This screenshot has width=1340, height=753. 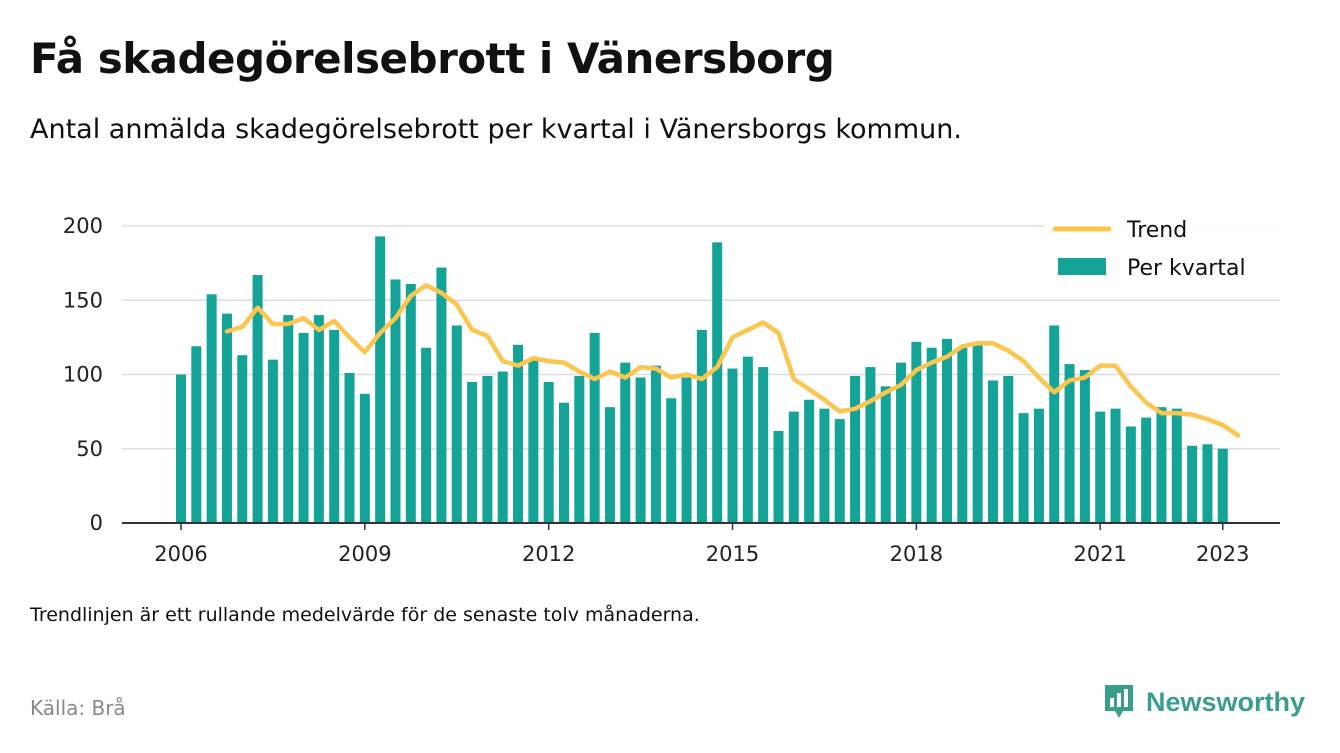 I want to click on x-tick-label: 2018, so click(x=916, y=554).